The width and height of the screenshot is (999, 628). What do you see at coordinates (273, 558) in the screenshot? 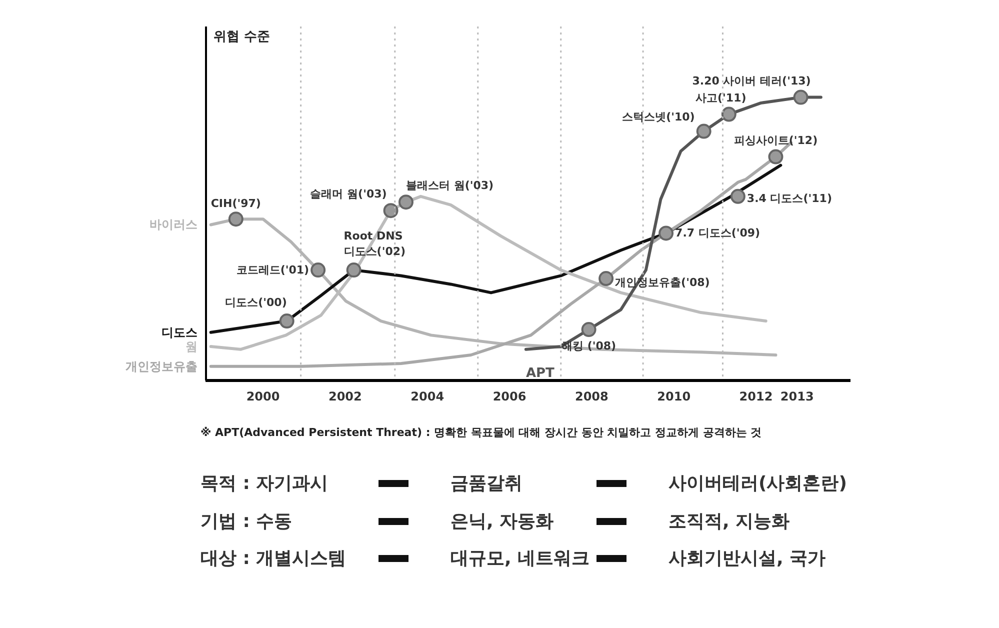
I see `text: 대상 : 개별시스템` at bounding box center [273, 558].